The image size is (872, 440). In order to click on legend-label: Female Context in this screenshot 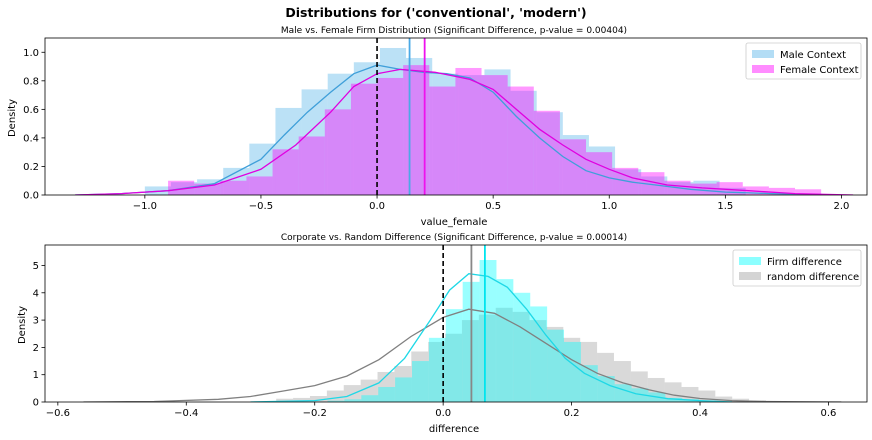, I will do `click(819, 70)`.